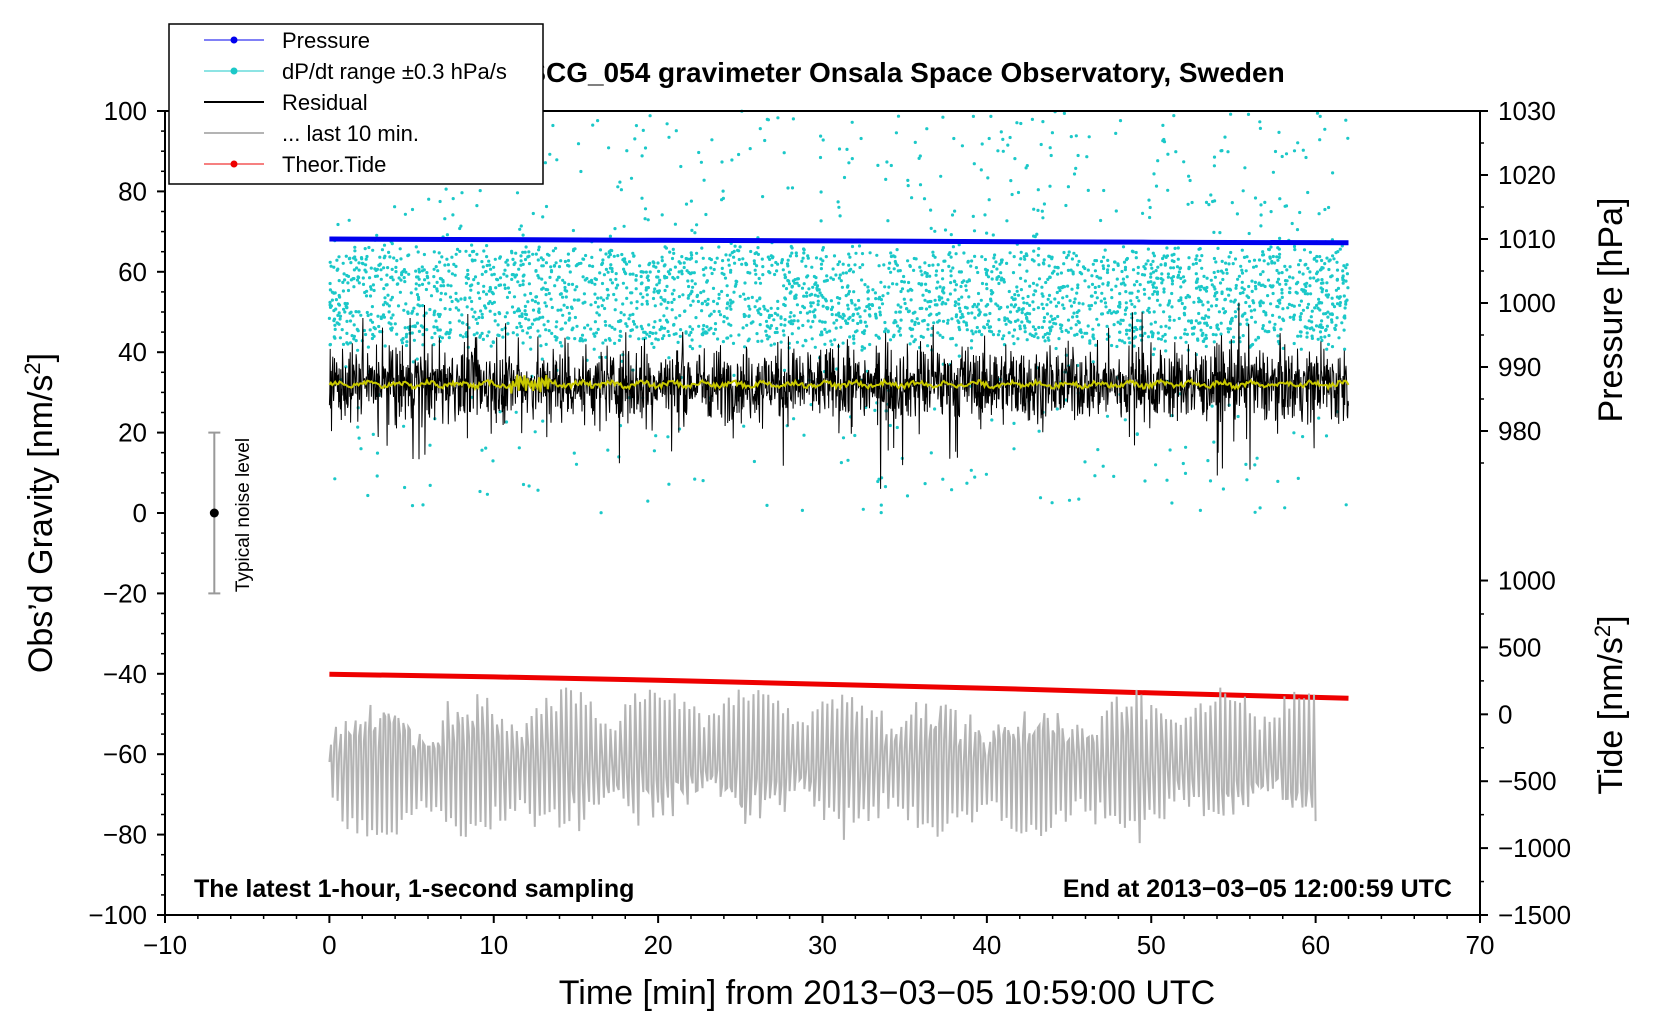 The height and width of the screenshot is (1020, 1660). What do you see at coordinates (1611, 619) in the screenshot?
I see `tide-axis-title-close: ]` at bounding box center [1611, 619].